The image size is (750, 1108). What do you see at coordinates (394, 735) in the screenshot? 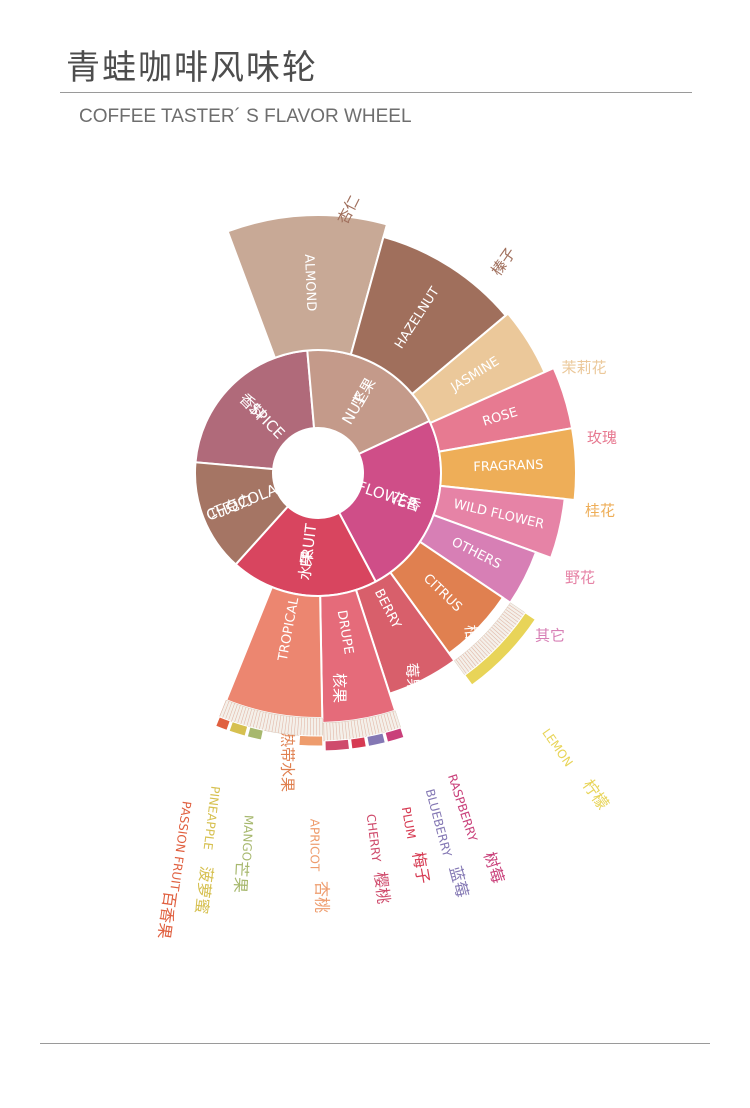
I see `fruit-raspberry` at bounding box center [394, 735].